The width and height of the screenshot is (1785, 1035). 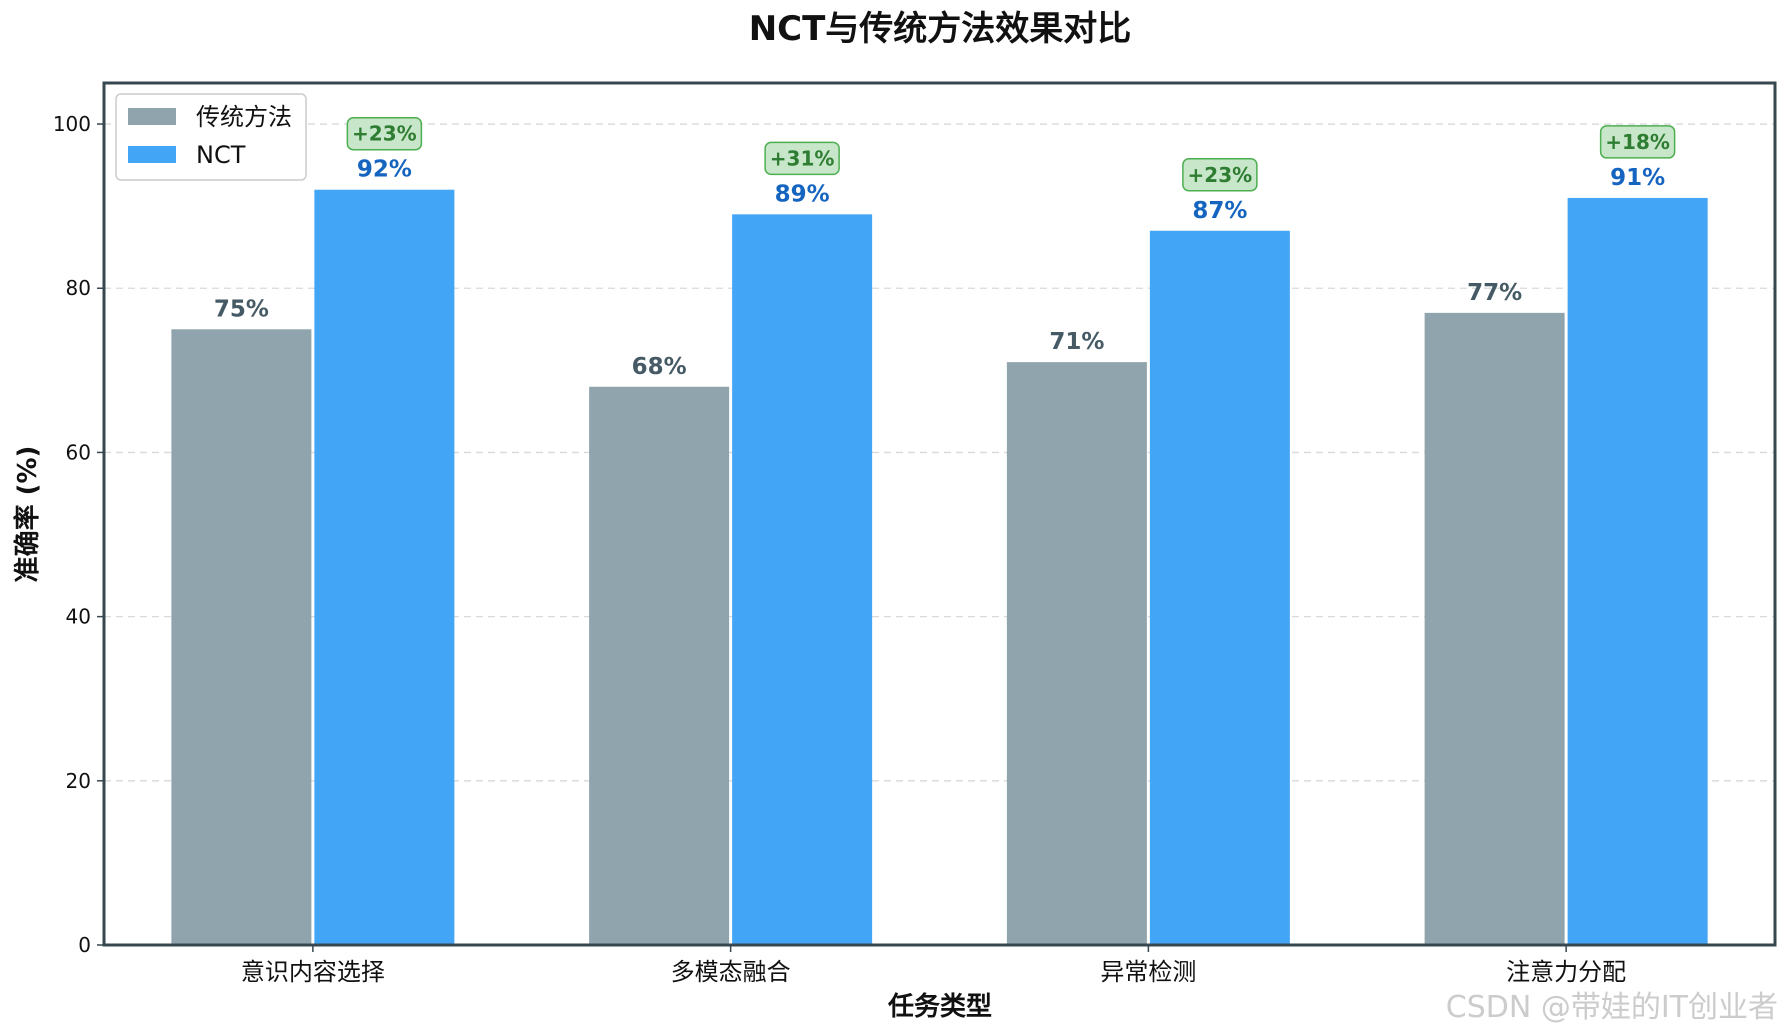 What do you see at coordinates (244, 117) in the screenshot?
I see `legend-label-traditional: 传统方法` at bounding box center [244, 117].